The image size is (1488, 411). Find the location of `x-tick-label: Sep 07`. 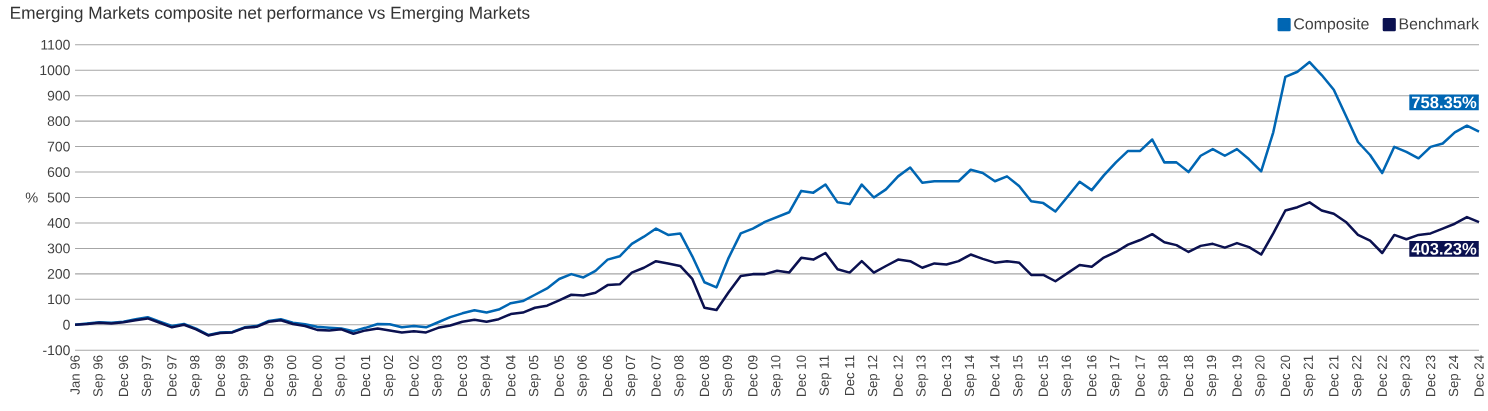

x-tick-label: Sep 07 is located at coordinates (631, 376).